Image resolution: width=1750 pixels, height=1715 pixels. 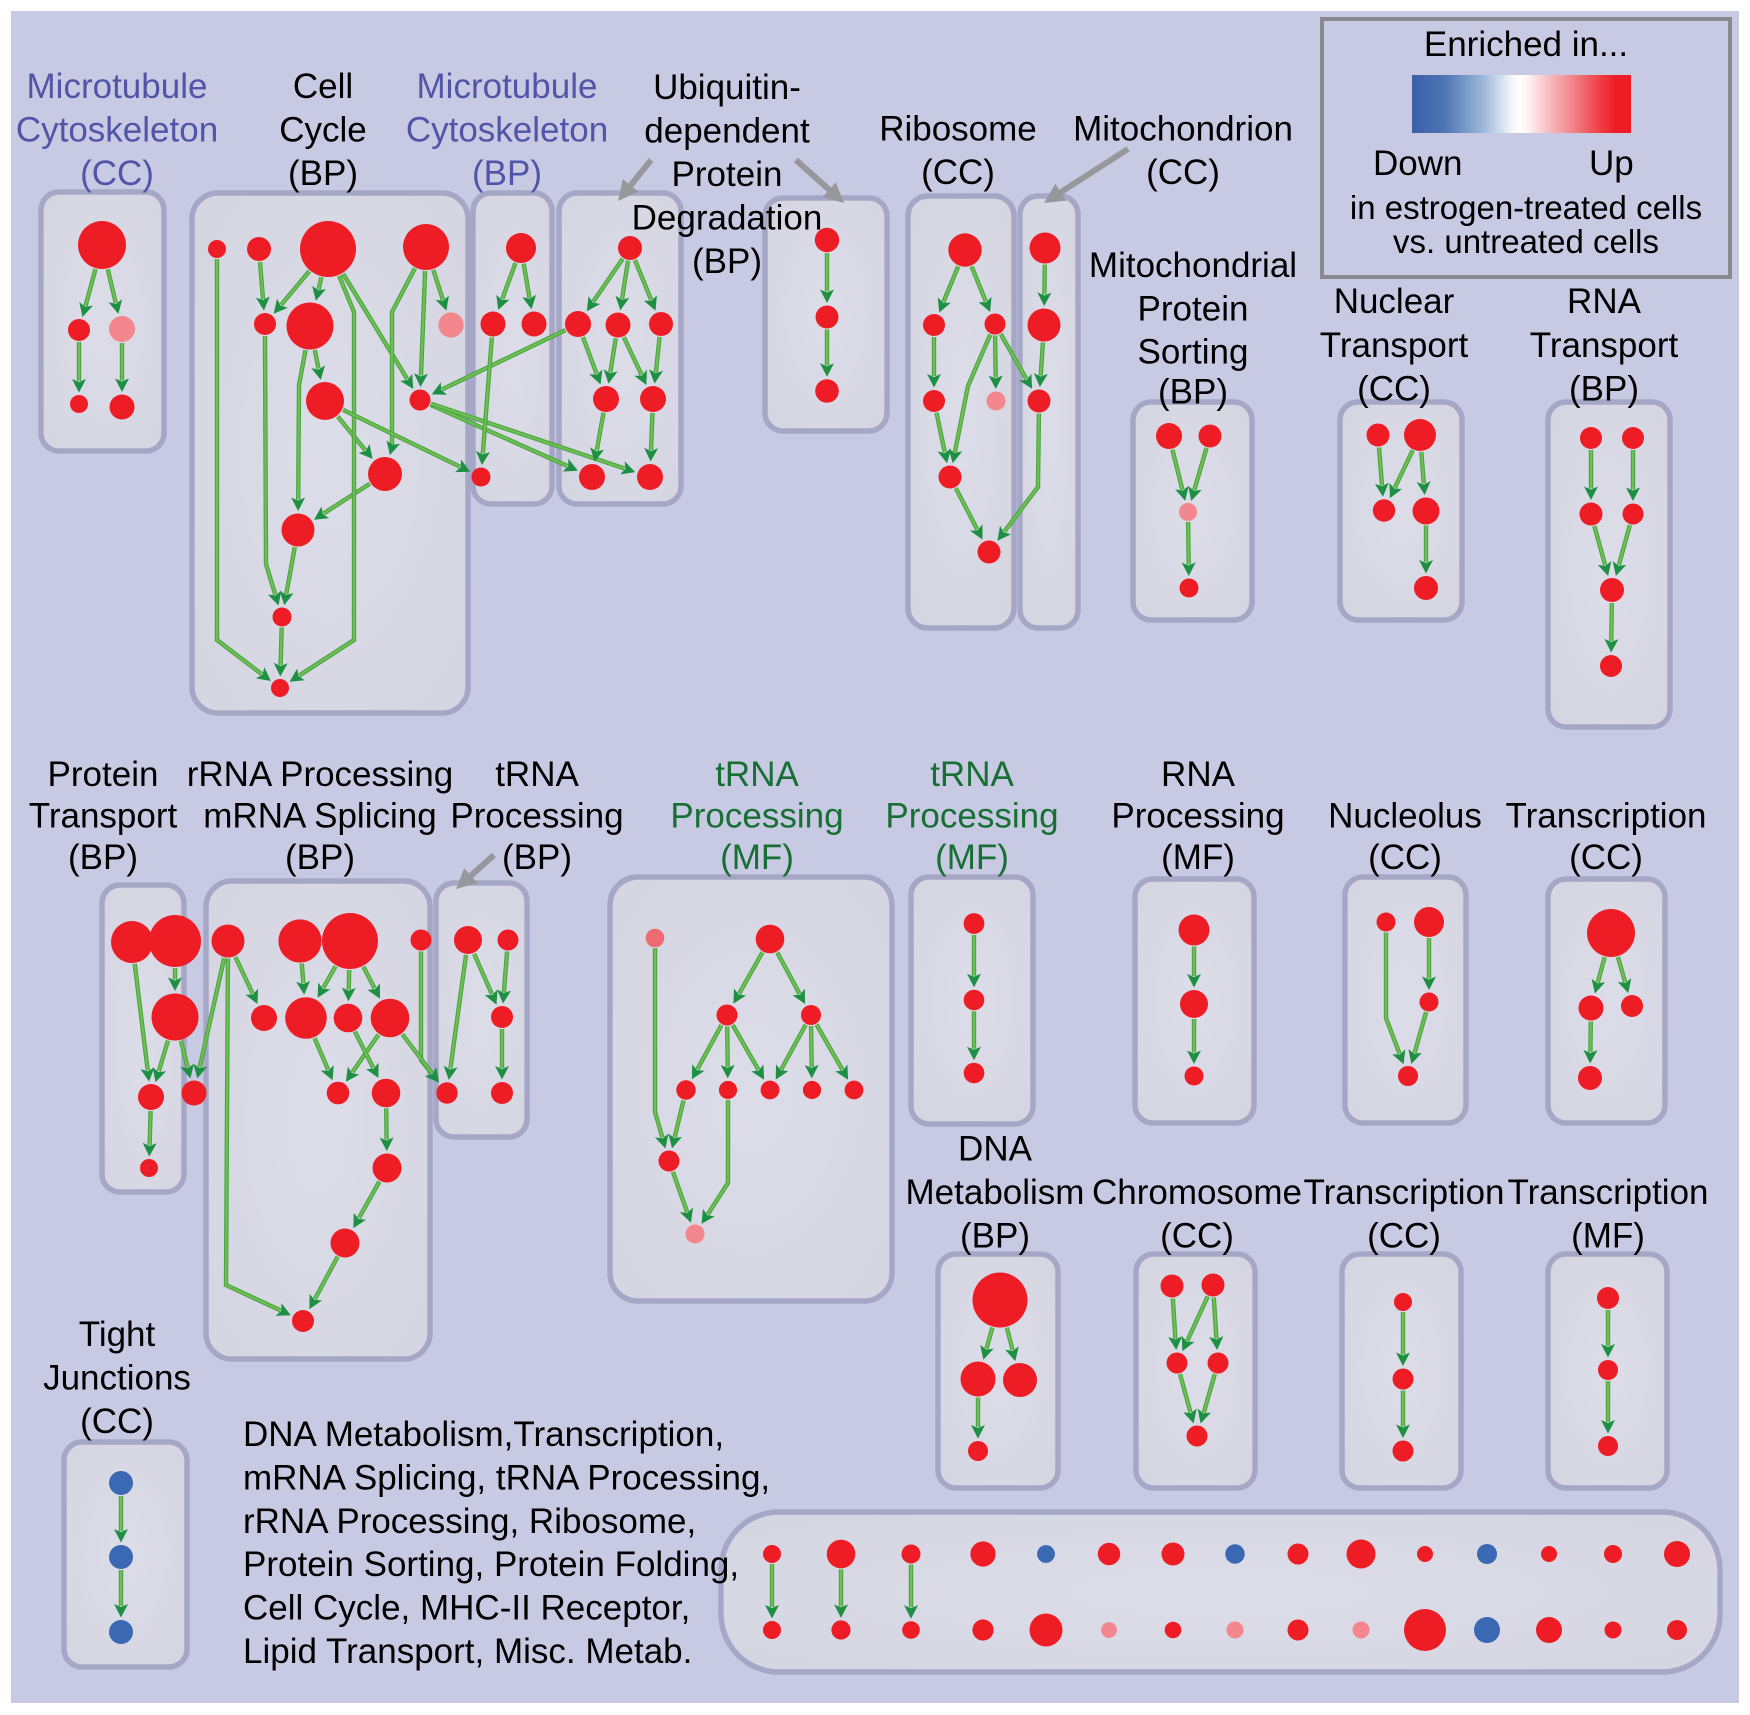 What do you see at coordinates (467, 1651) in the screenshot?
I see `svg-text: Lipid Transport, Misc. Metab.` at bounding box center [467, 1651].